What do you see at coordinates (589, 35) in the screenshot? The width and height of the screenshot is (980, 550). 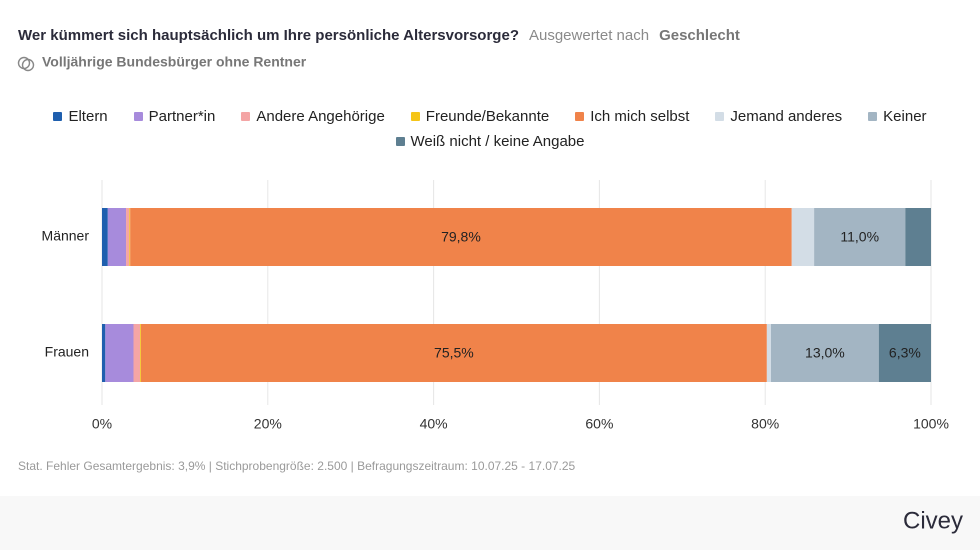 I see `evaluated-by: Ausgewertet nach` at bounding box center [589, 35].